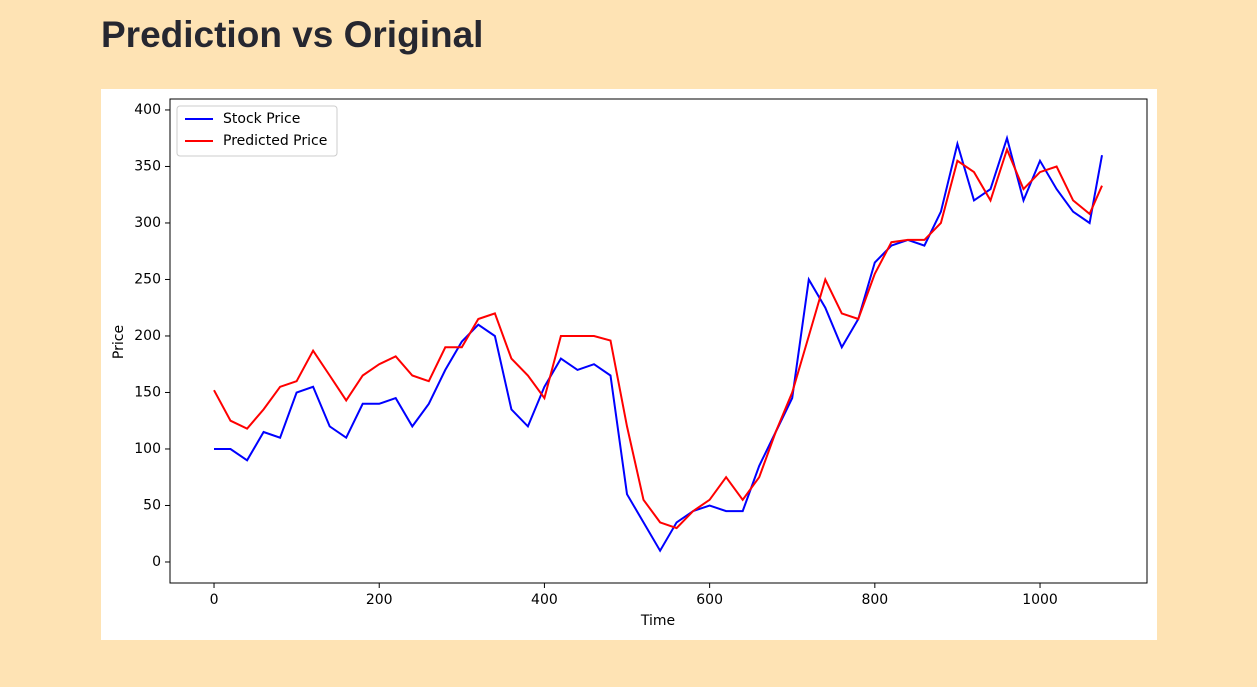 Image resolution: width=1257 pixels, height=687 pixels. Describe the element at coordinates (147, 110) in the screenshot. I see `y-tick-label: 400` at that location.